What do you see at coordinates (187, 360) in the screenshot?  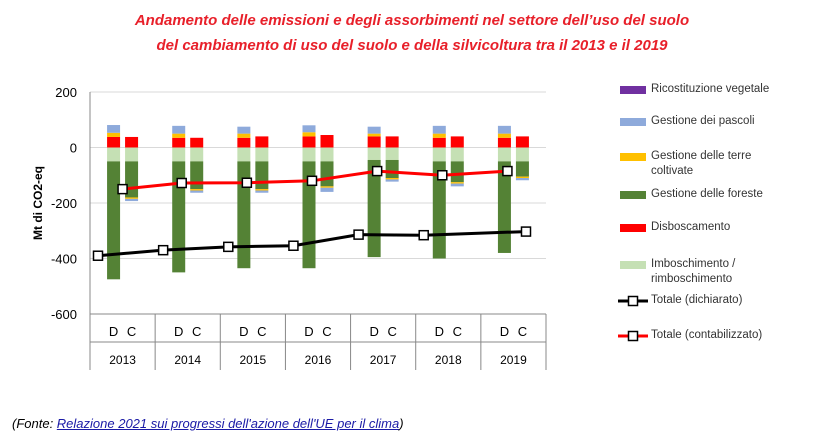 I see `year-label: 2014` at bounding box center [187, 360].